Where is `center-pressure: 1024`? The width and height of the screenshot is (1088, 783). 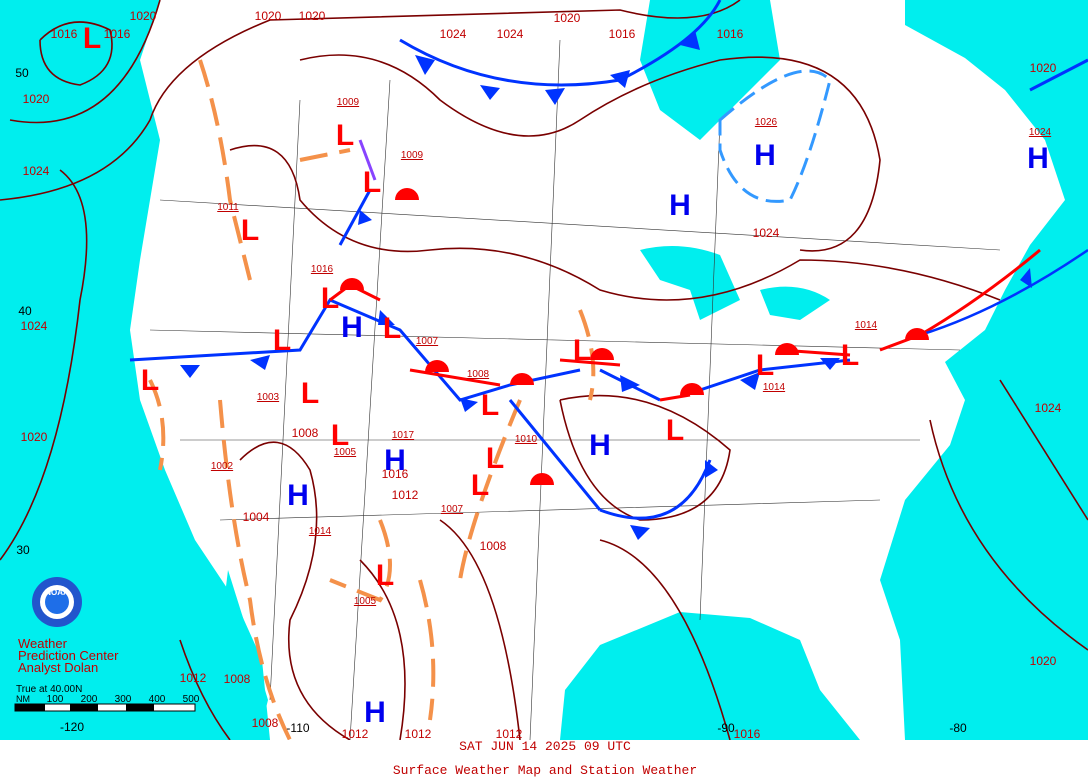 center-pressure: 1024 is located at coordinates (1040, 132).